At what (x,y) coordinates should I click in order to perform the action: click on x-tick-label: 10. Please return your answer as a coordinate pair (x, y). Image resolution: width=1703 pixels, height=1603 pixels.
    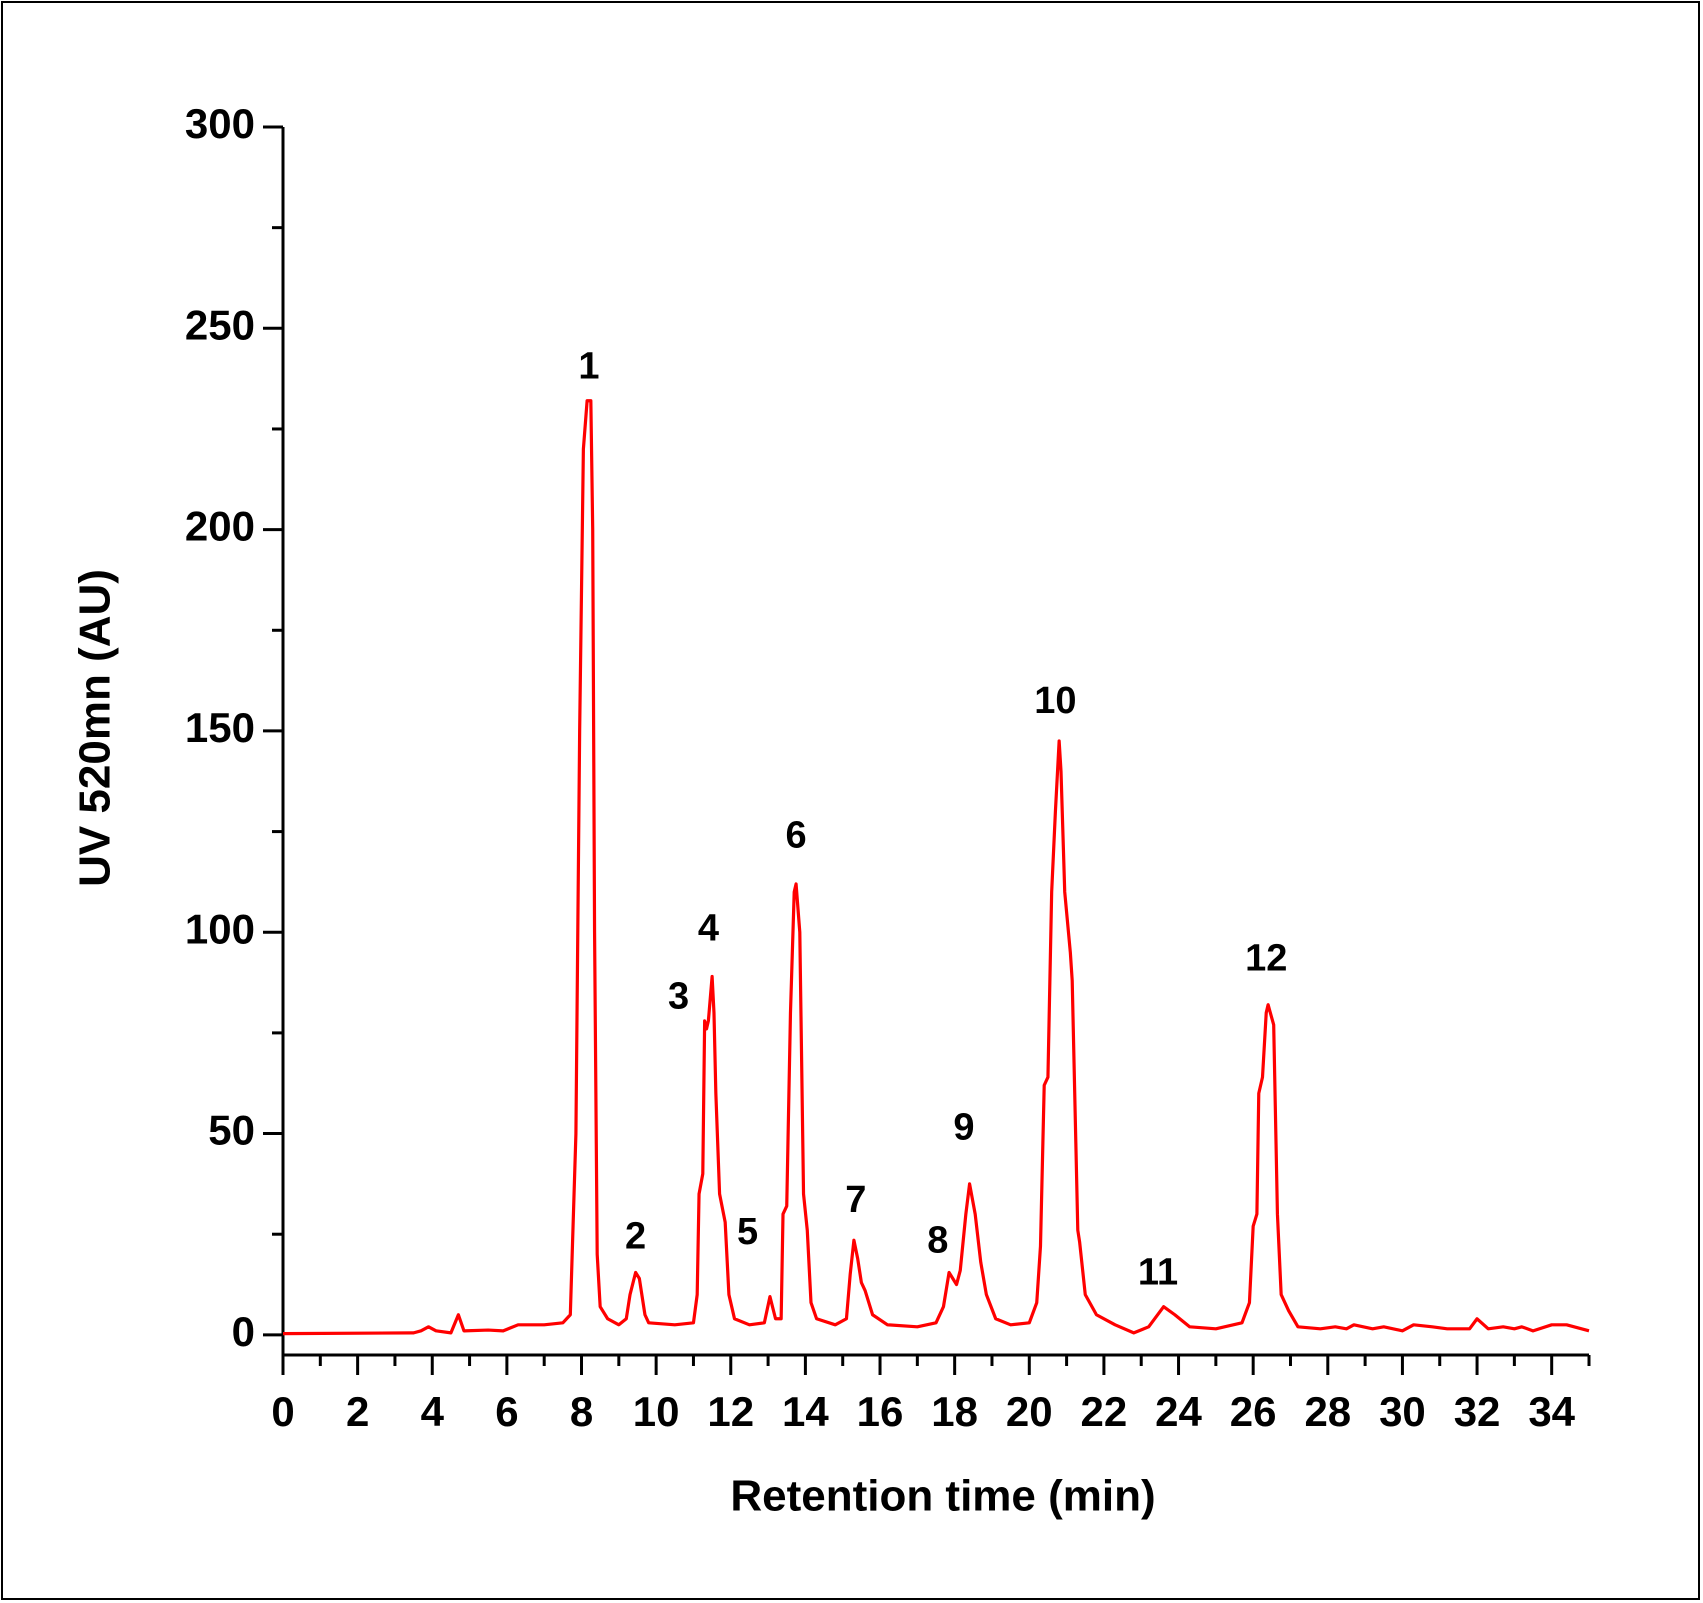
    Looking at the image, I should click on (656, 1411).